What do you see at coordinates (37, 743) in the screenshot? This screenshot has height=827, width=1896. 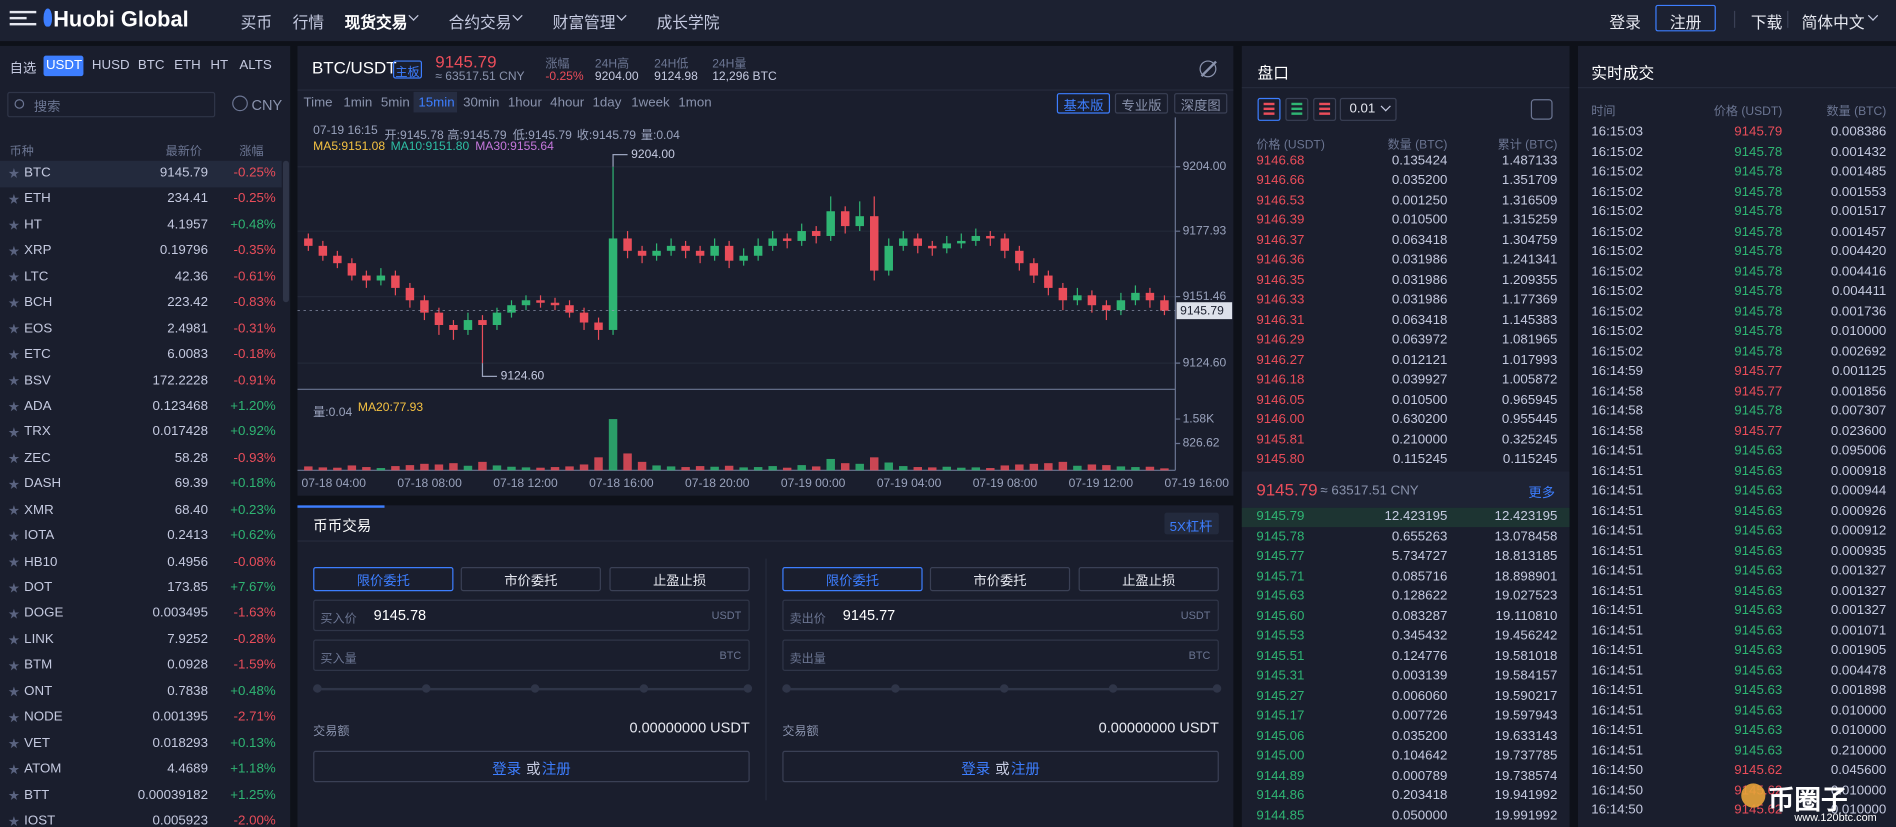 I see `coin-name: VET` at bounding box center [37, 743].